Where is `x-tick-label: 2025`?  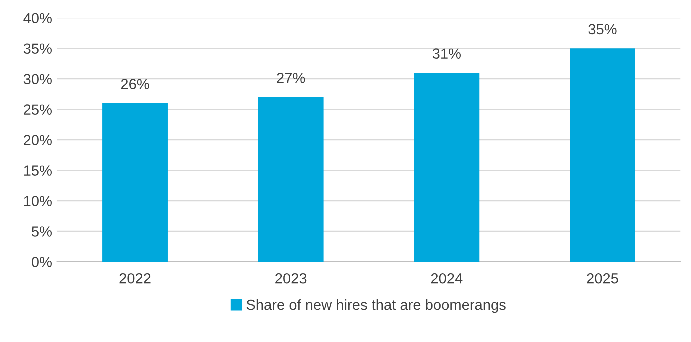 x-tick-label: 2025 is located at coordinates (602, 278).